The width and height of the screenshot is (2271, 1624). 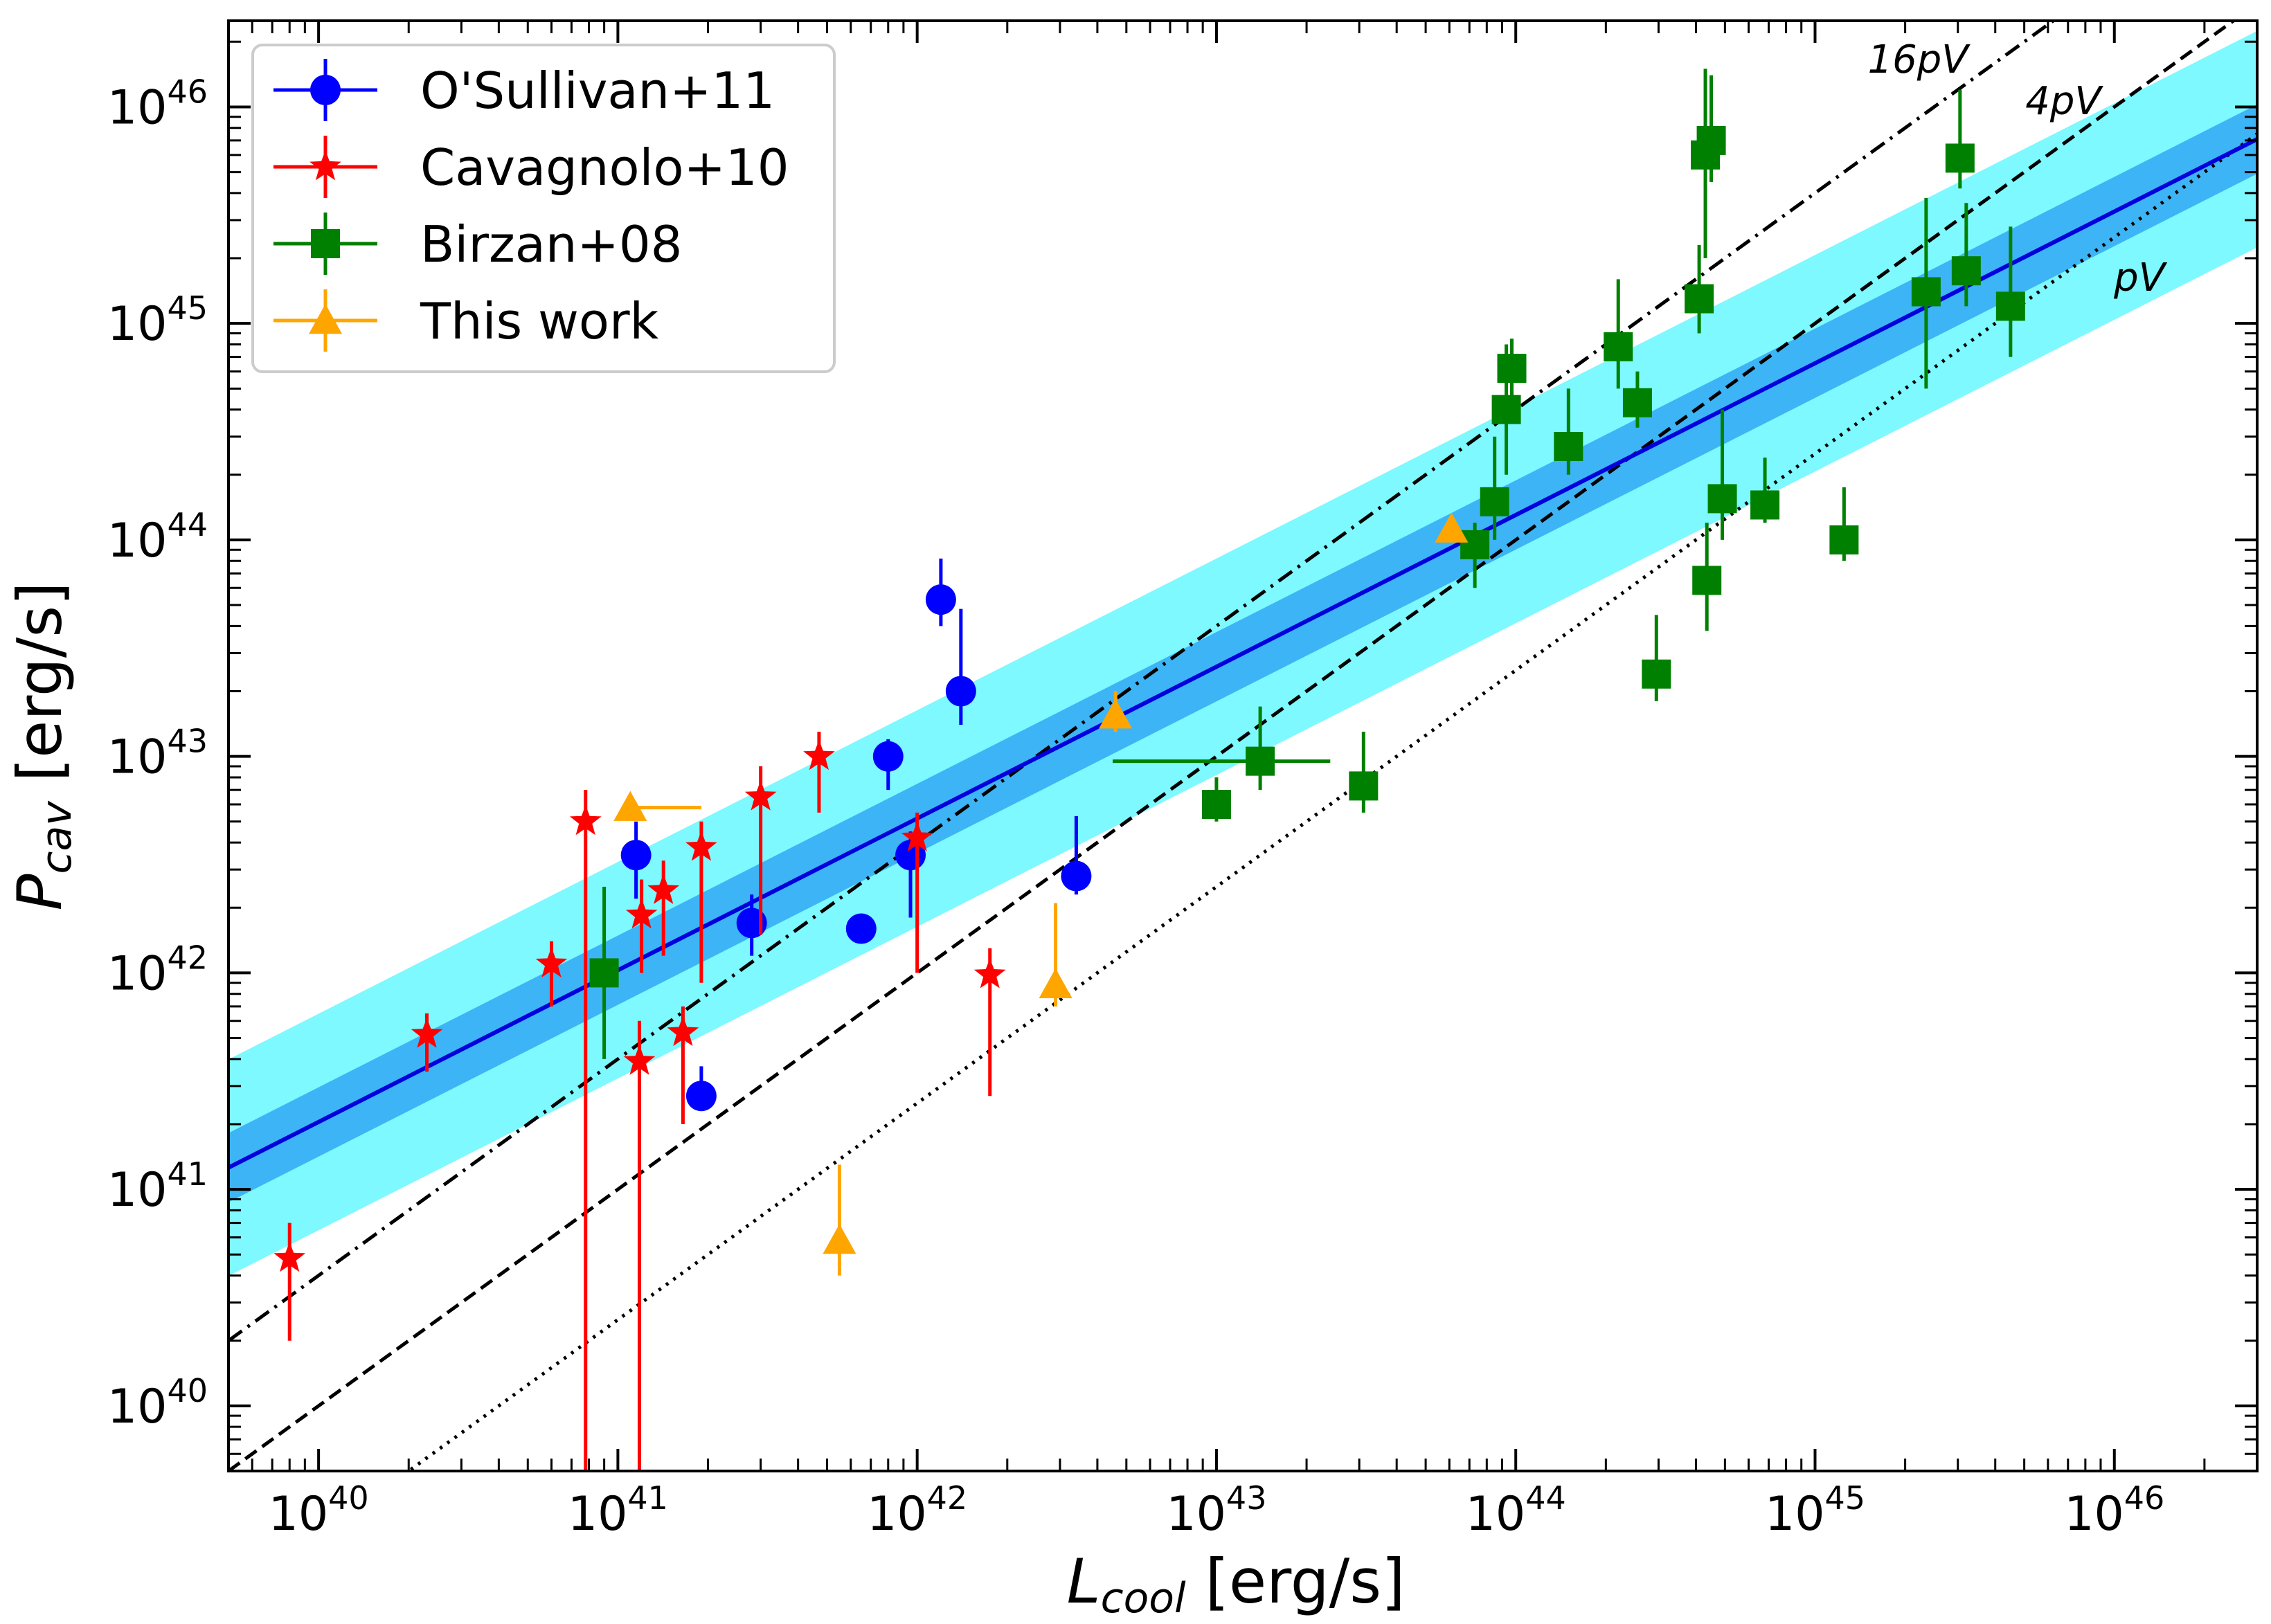 What do you see at coordinates (1143, 1598) in the screenshot?
I see `x-axis-title-sub: cool` at bounding box center [1143, 1598].